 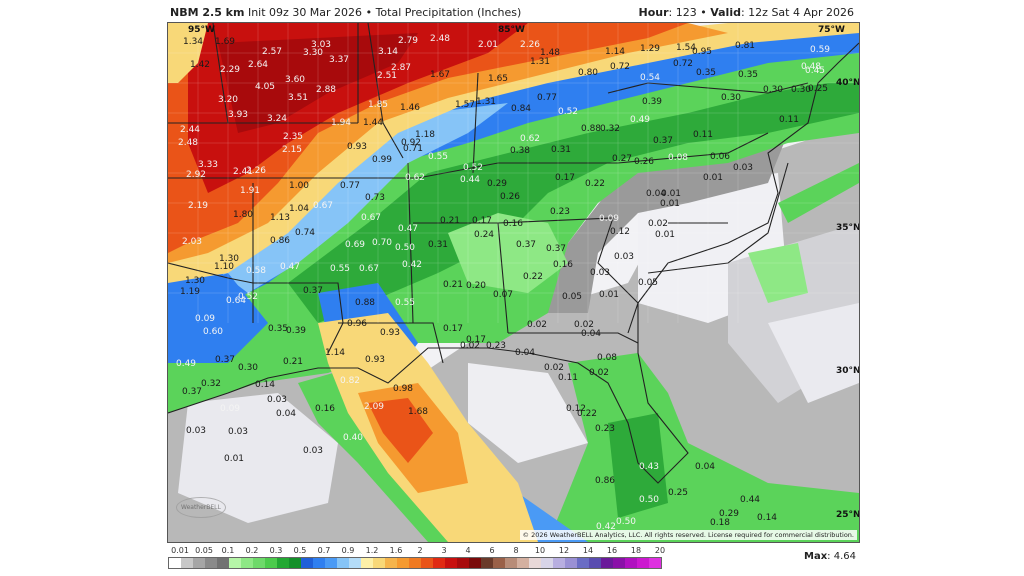 I want to click on coordinate-label: 95°W, so click(x=201, y=30).